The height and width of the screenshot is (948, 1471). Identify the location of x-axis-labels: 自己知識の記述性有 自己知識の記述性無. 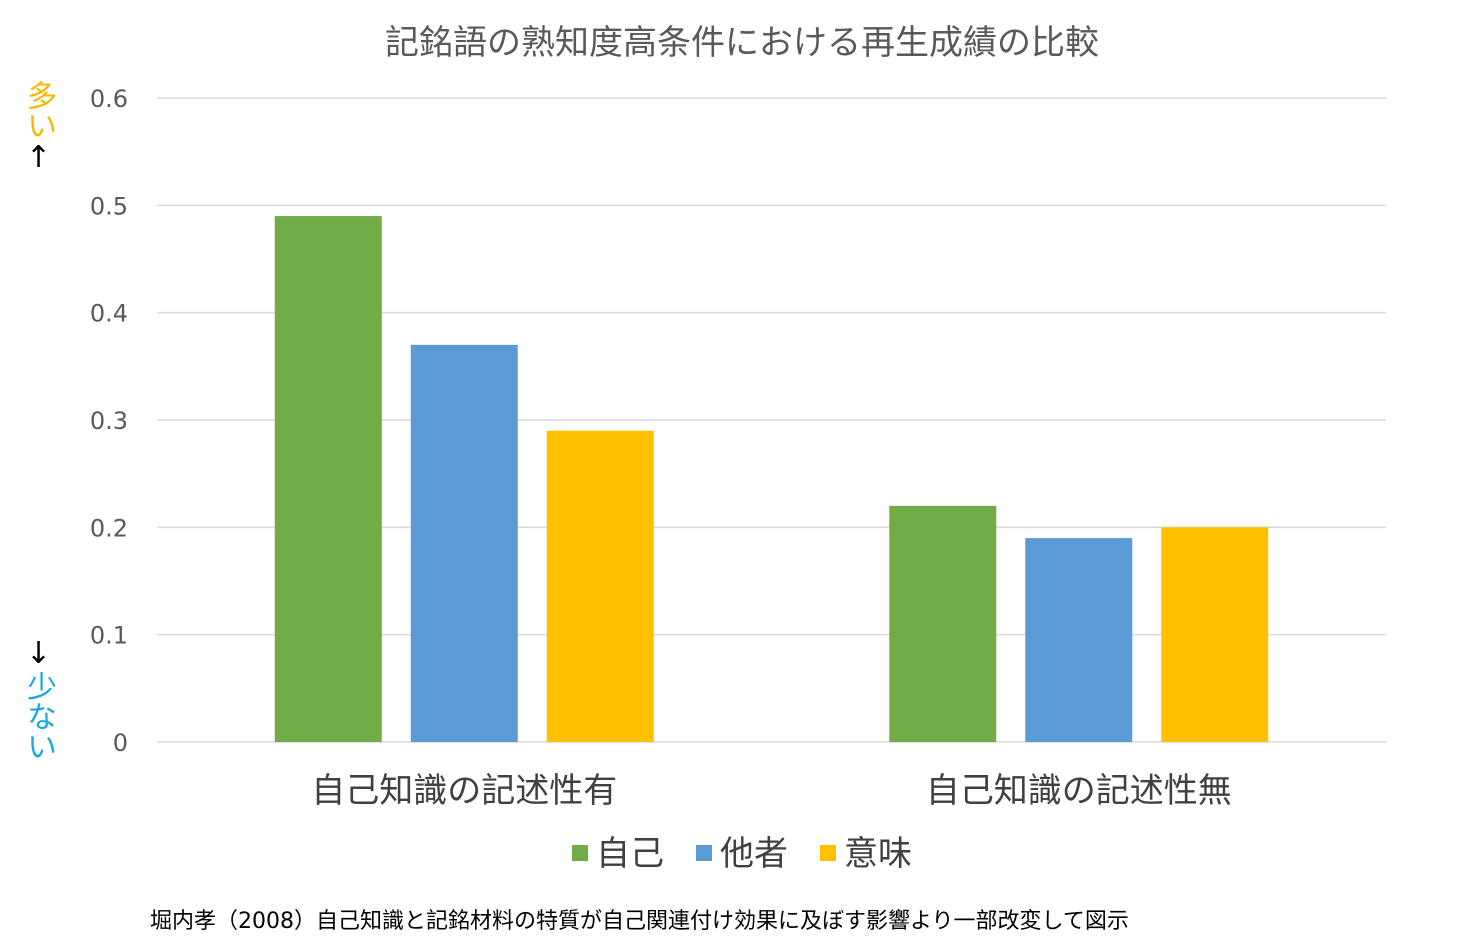
(771, 791).